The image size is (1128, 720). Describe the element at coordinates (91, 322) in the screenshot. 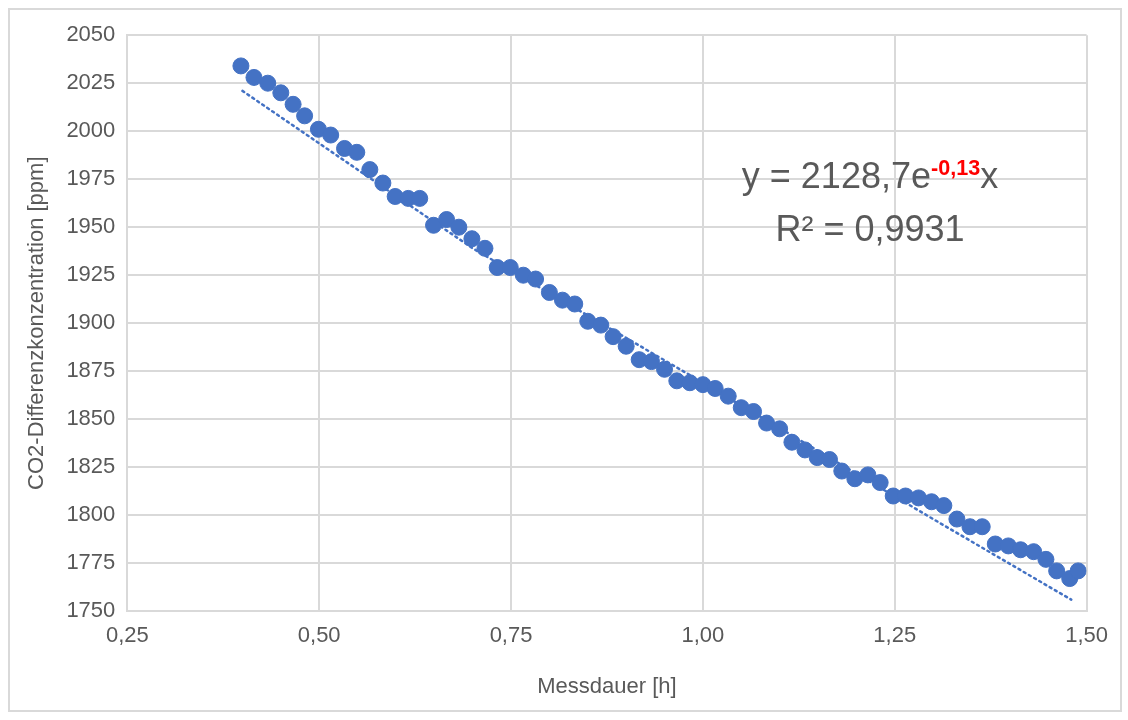

I see `y-tick-label: 1900` at that location.